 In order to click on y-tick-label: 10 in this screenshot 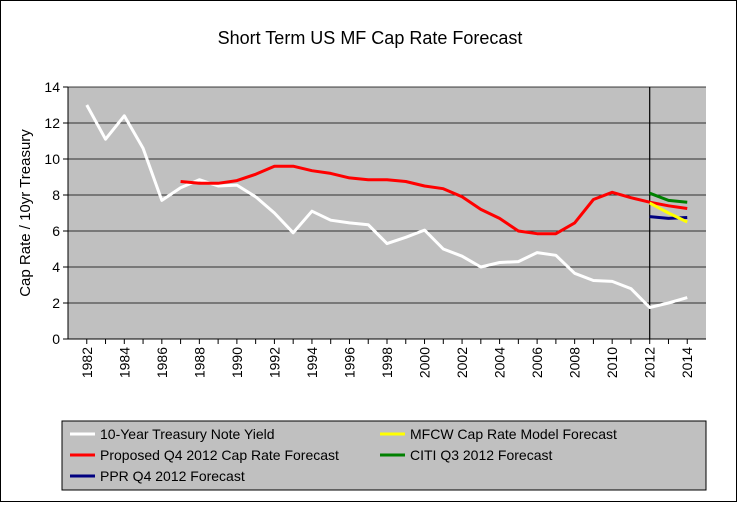, I will do `click(52, 159)`.